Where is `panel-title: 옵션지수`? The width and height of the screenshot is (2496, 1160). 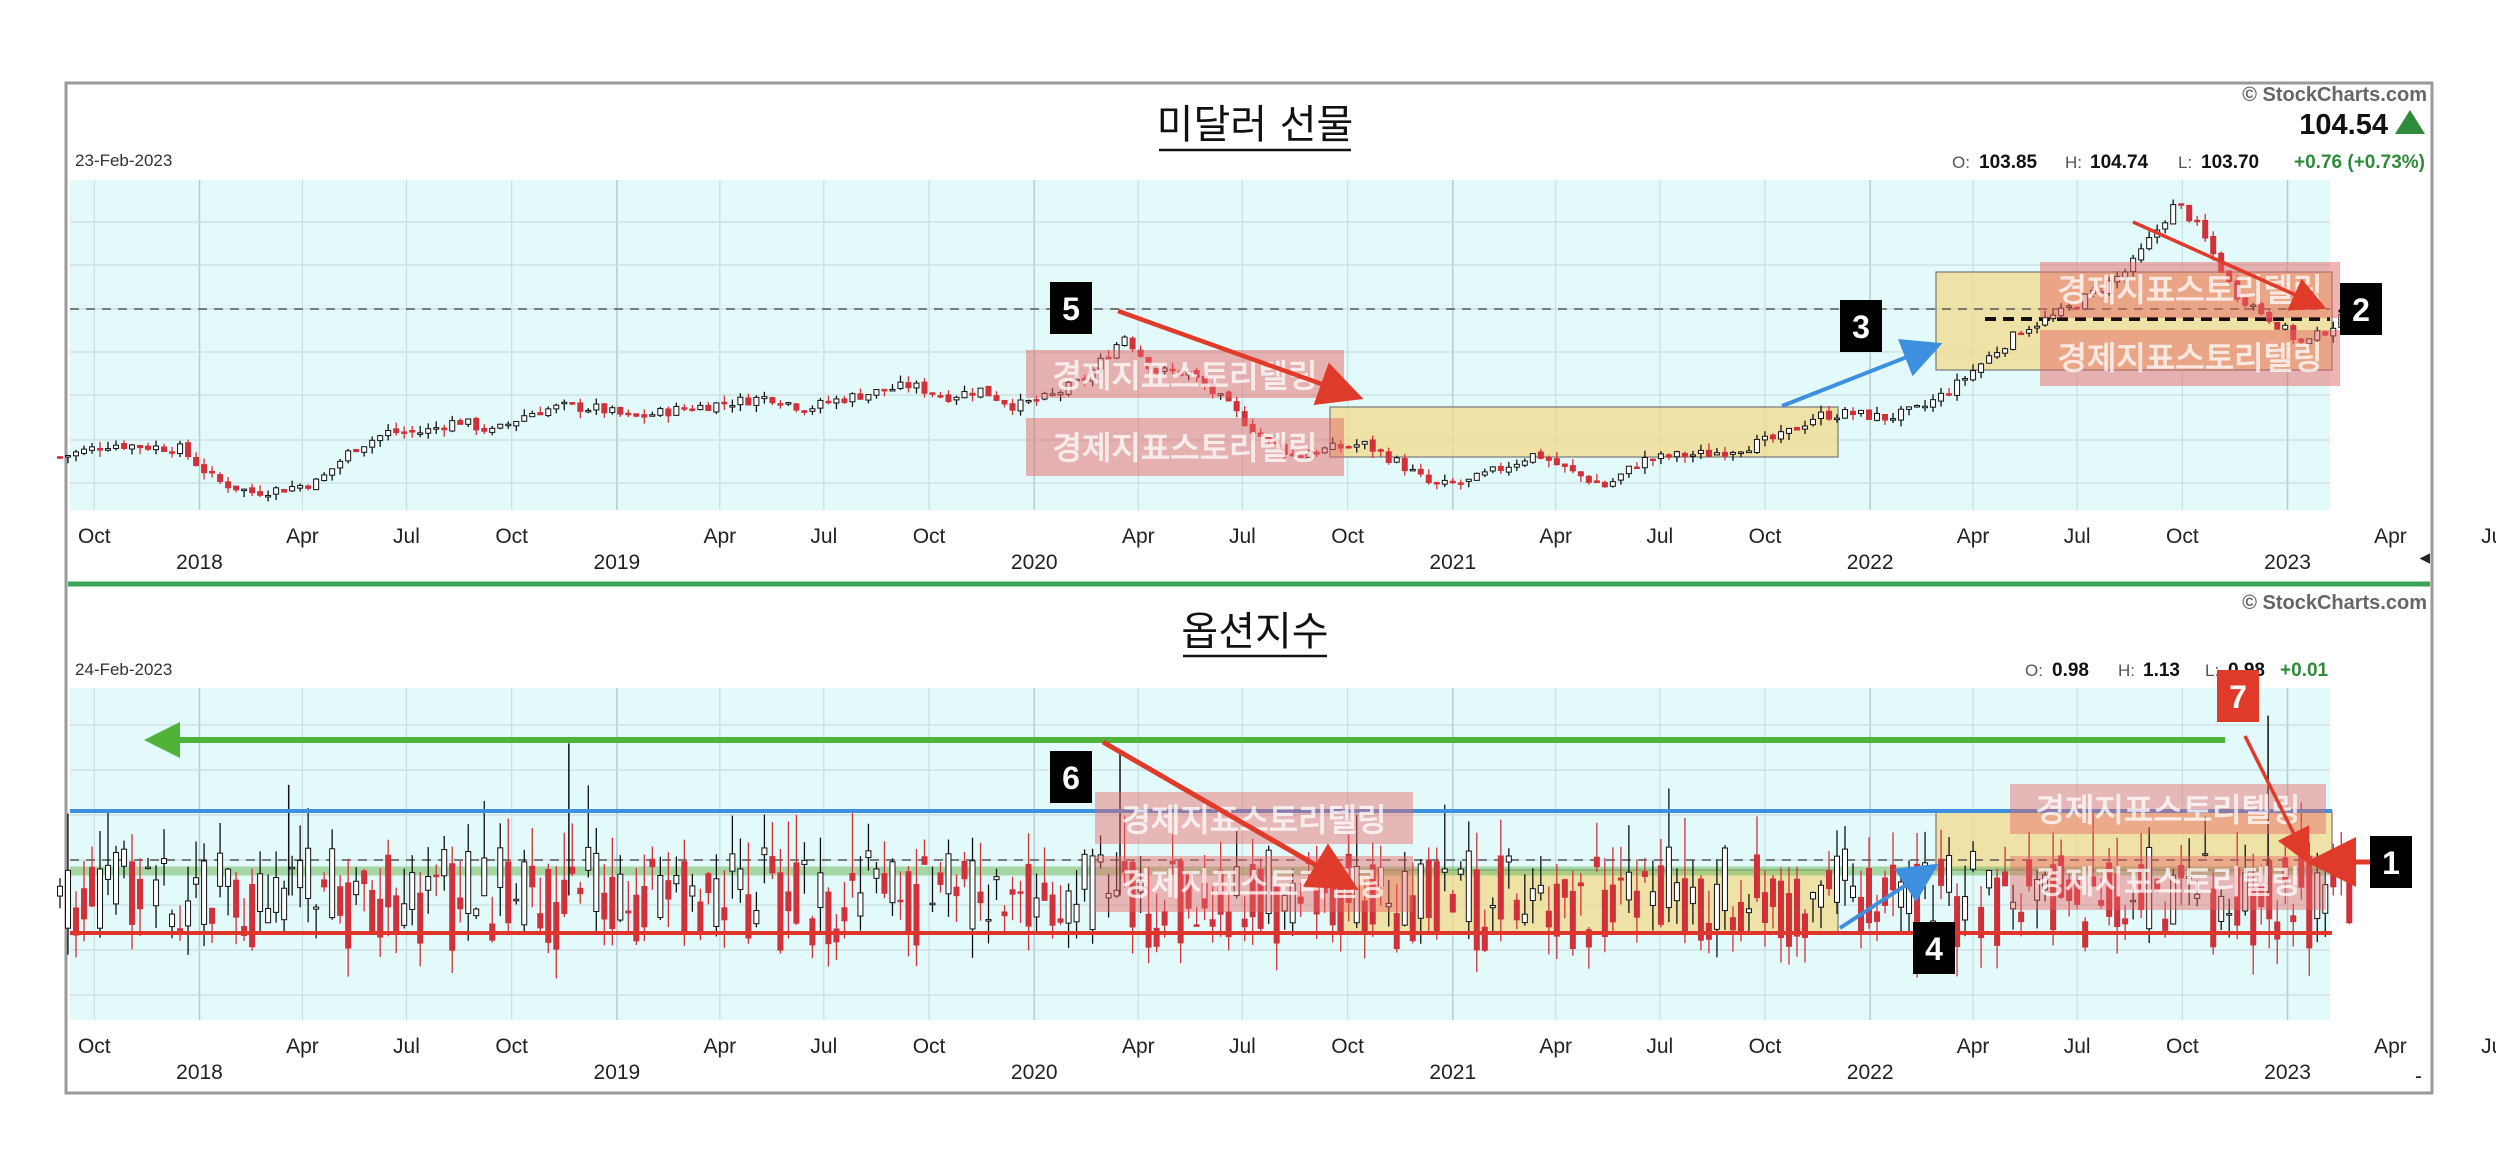
panel-title: 옵션지수 is located at coordinates (1254, 632).